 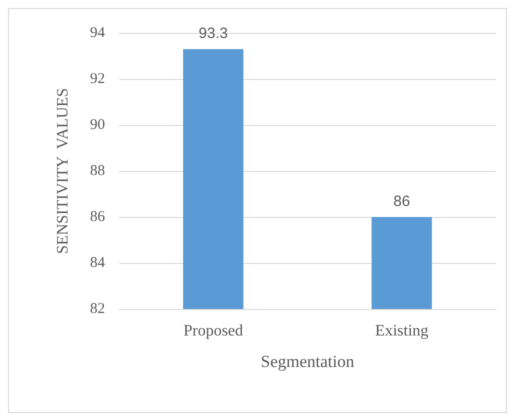 What do you see at coordinates (98, 263) in the screenshot?
I see `y-tick-label: 84` at bounding box center [98, 263].